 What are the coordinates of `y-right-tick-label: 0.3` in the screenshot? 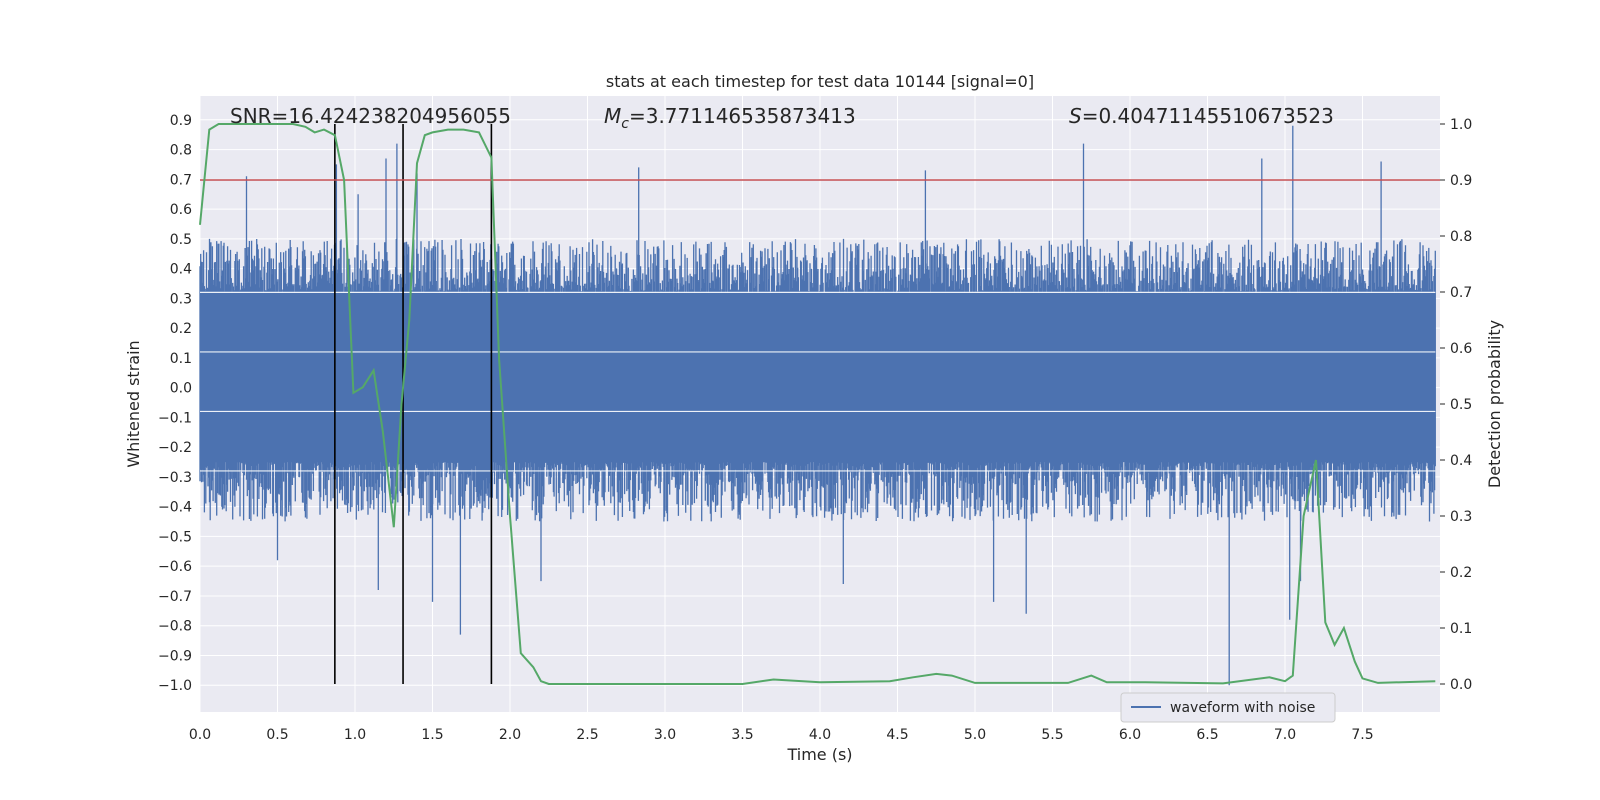 It's located at (1461, 517).